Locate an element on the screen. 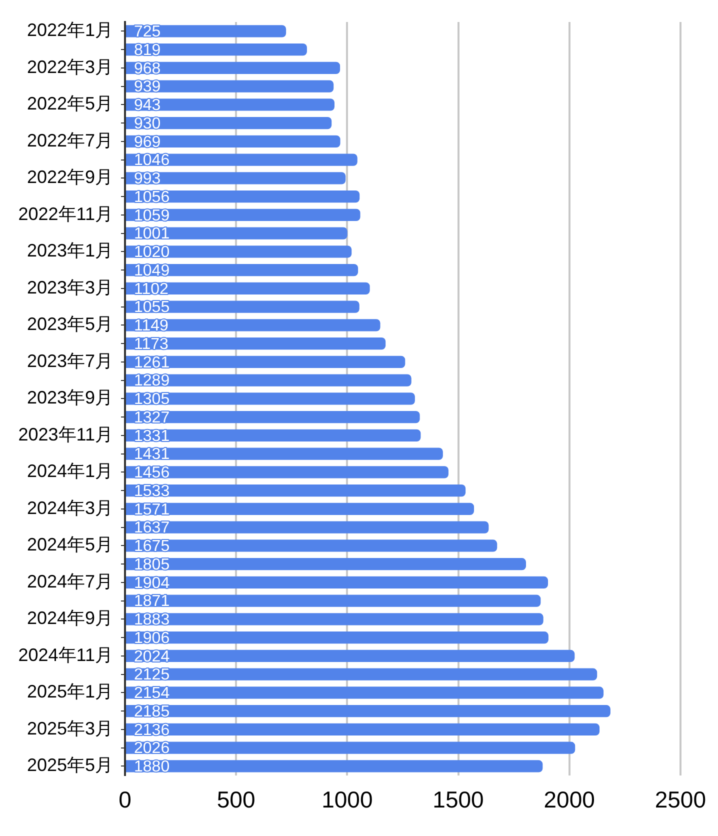  data-label: 1059 is located at coordinates (152, 215).